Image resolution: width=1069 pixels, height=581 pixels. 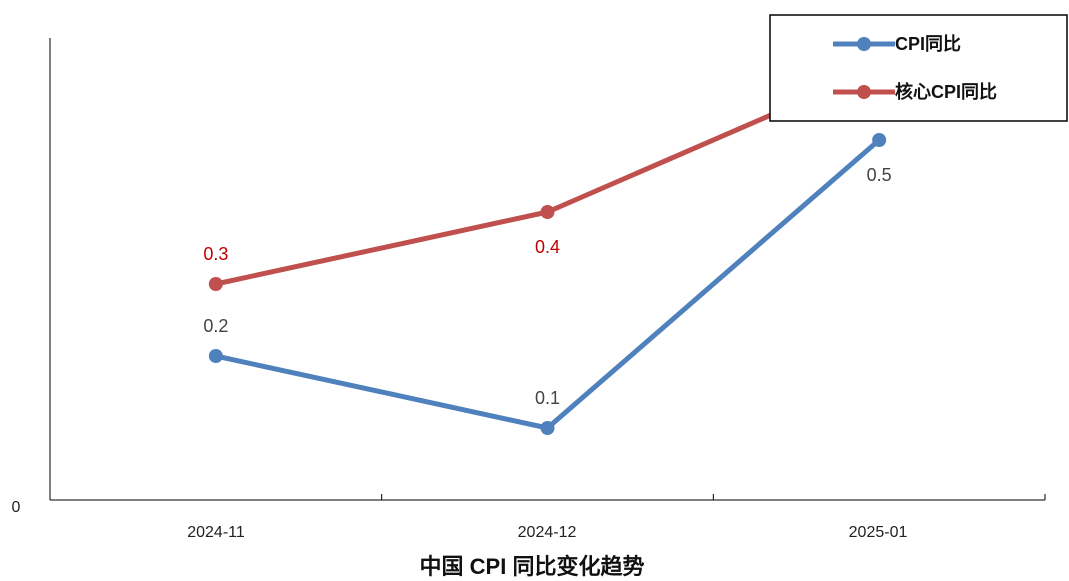 I want to click on x-tick-label: 2025-01, so click(x=878, y=532).